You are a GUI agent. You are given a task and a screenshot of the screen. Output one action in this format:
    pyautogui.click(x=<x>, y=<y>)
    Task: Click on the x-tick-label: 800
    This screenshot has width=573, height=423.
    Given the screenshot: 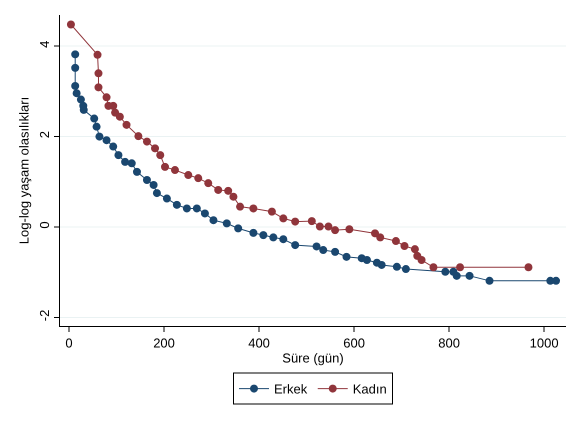 What is the action you would take?
    pyautogui.click(x=449, y=343)
    